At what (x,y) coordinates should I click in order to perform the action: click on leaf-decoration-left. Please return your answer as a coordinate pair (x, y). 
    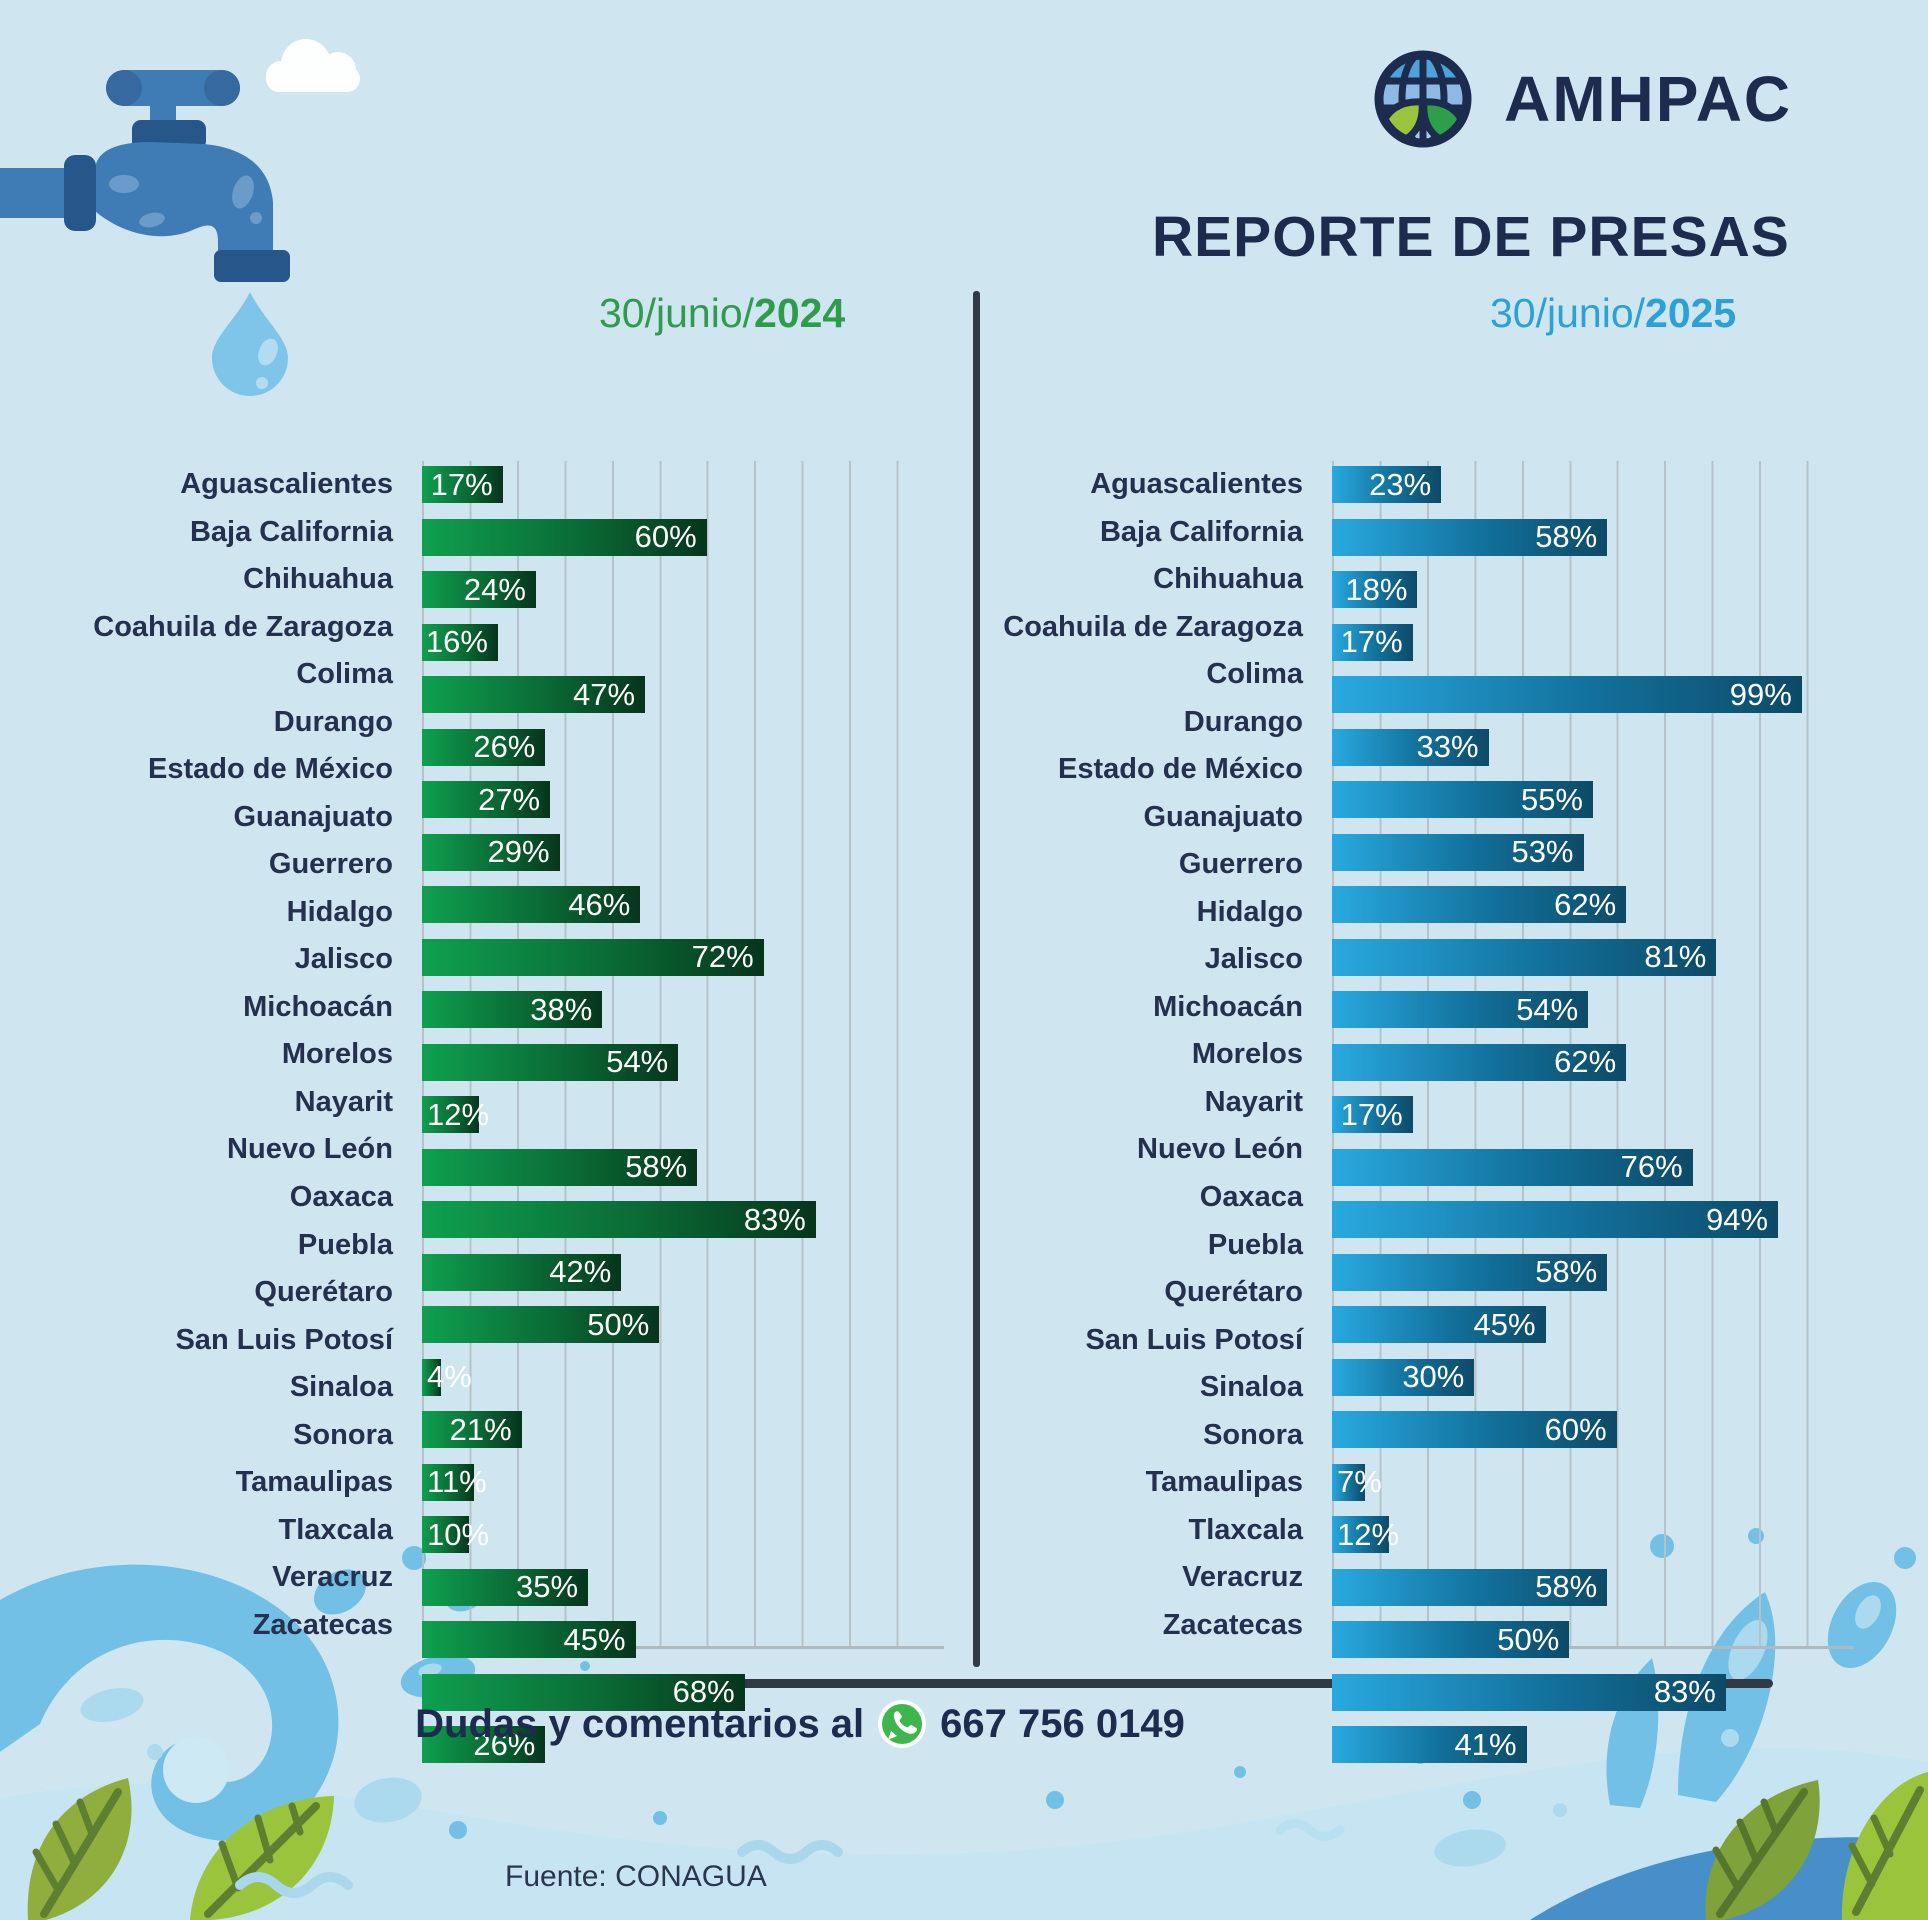
    Looking at the image, I should click on (180, 1849).